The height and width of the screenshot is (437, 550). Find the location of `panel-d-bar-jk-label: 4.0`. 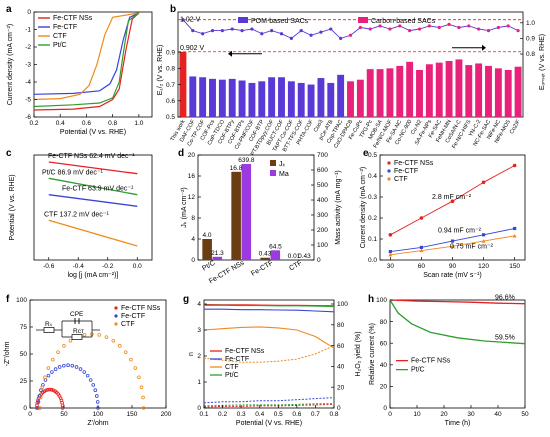

panel-d-bar-jk-label: 4.0 is located at coordinates (206, 235).